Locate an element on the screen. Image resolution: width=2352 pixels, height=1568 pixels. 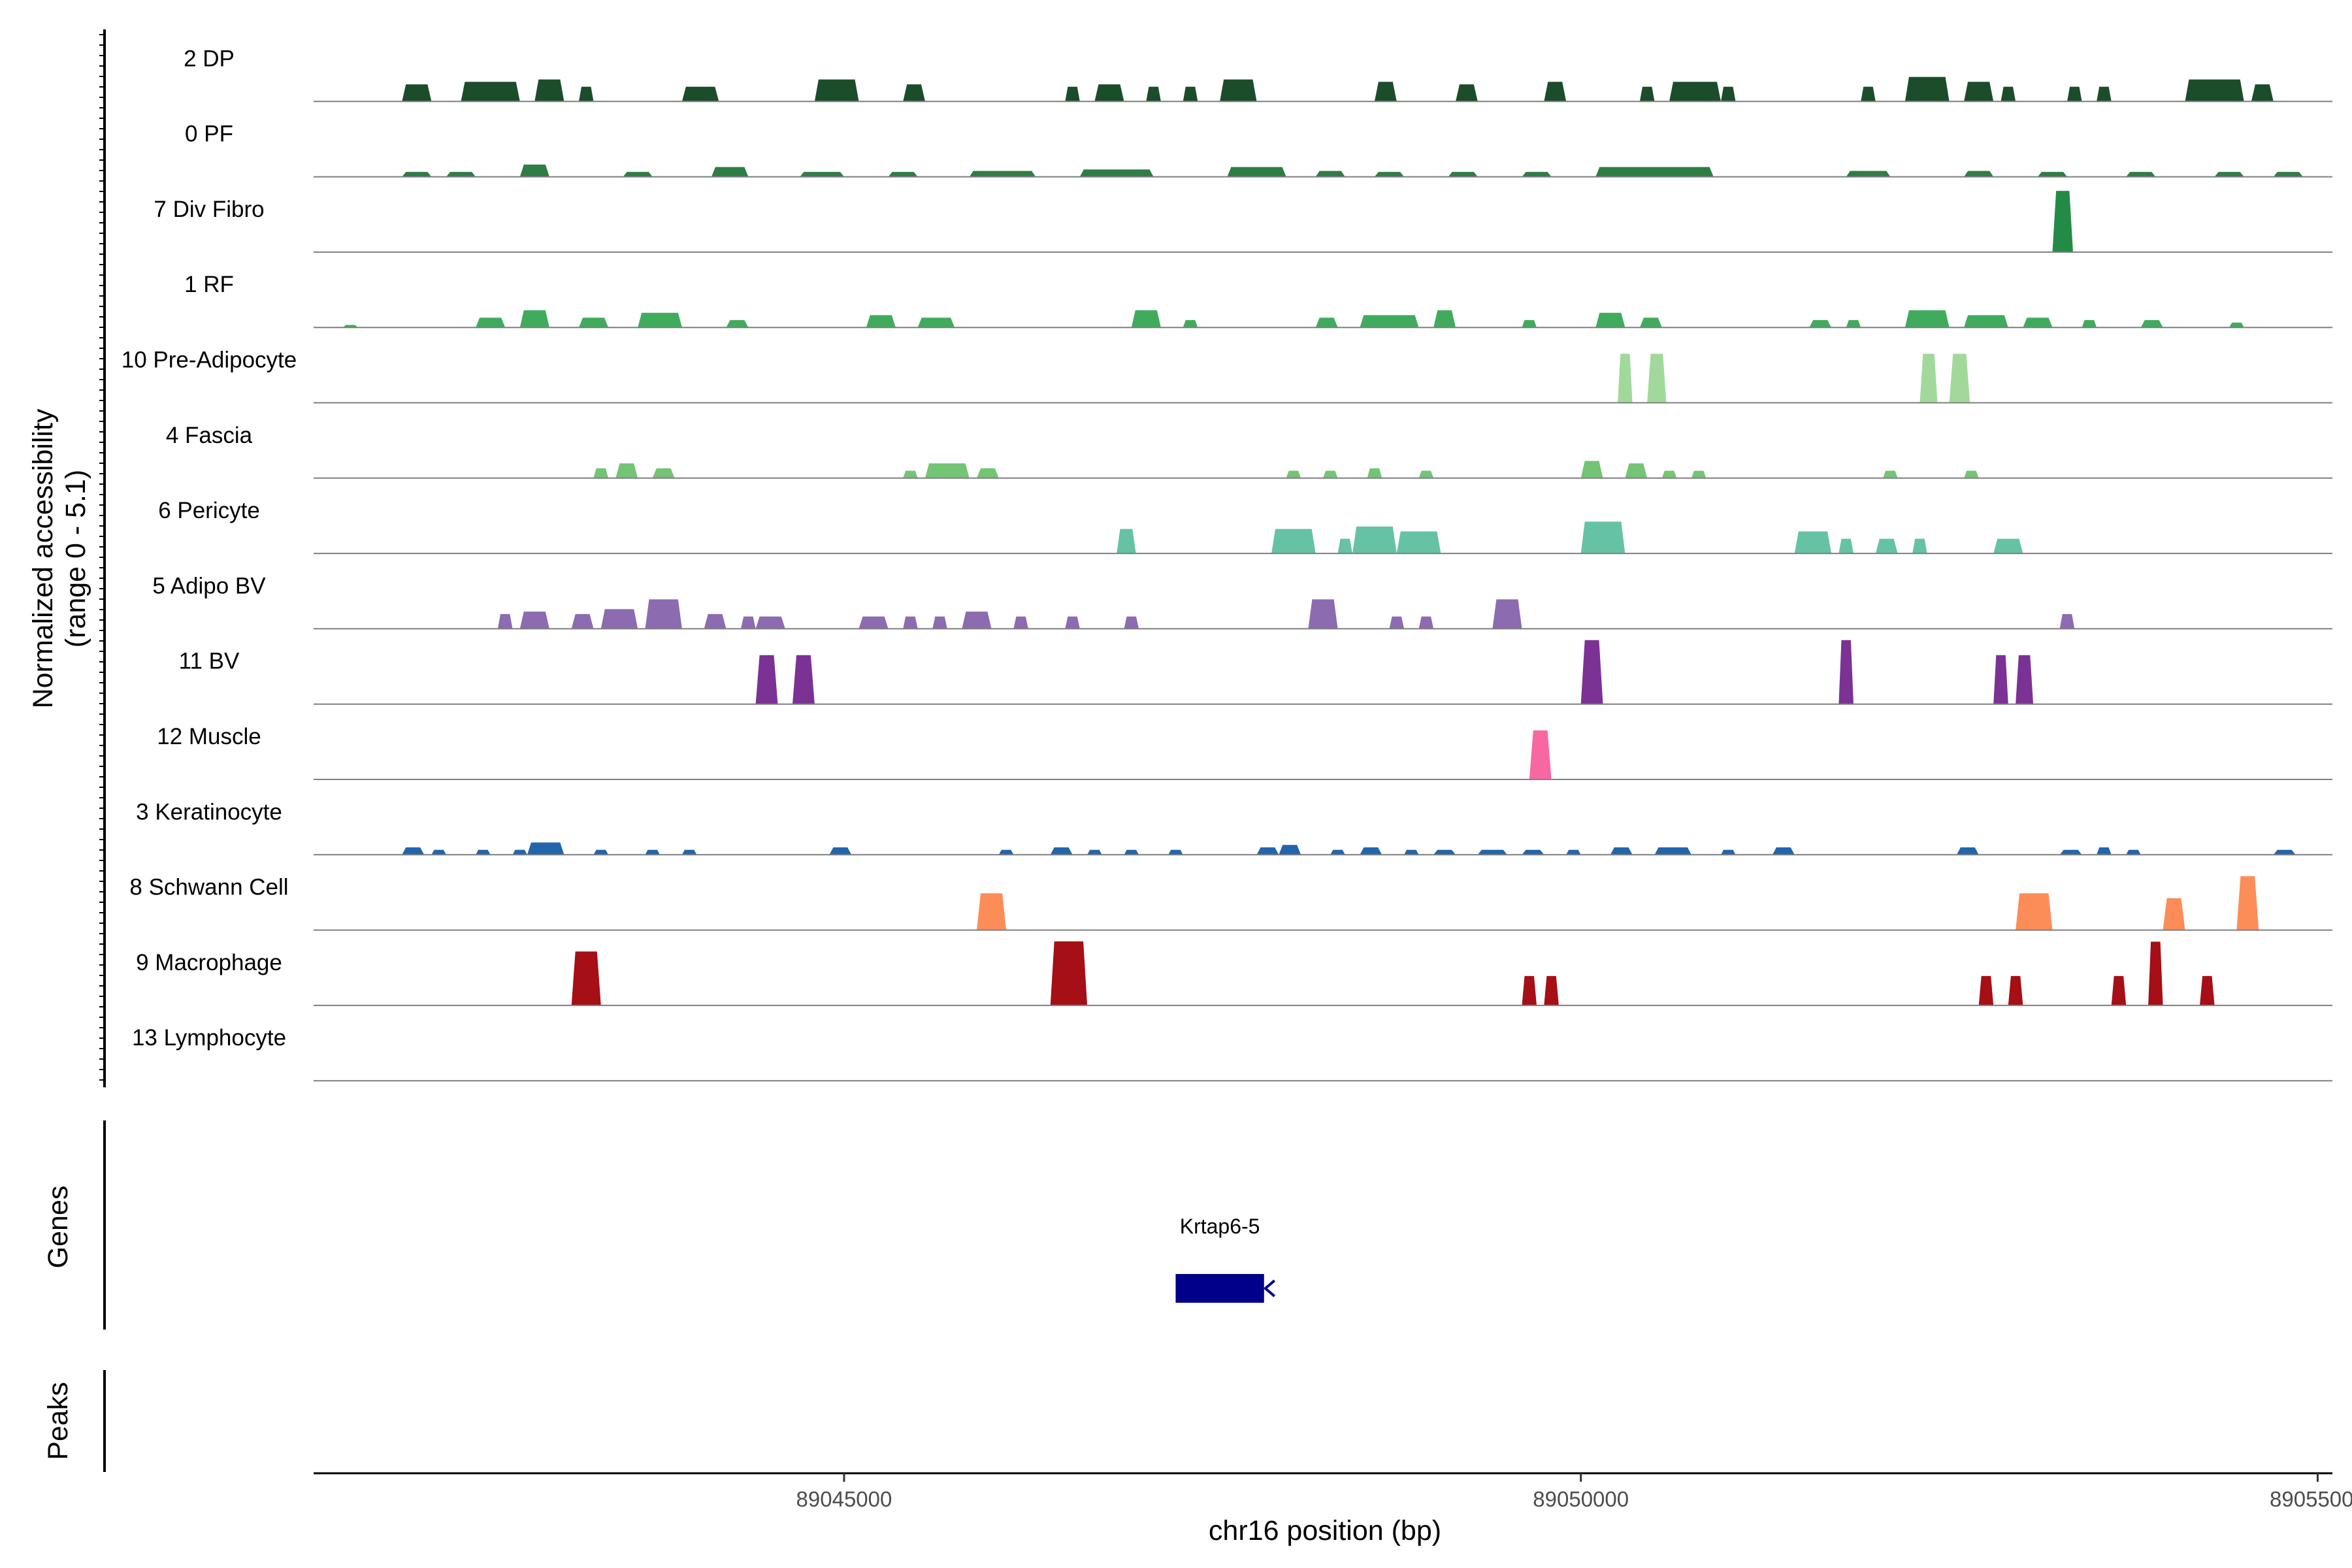
x-tick-label: 89045000 is located at coordinates (844, 1499).